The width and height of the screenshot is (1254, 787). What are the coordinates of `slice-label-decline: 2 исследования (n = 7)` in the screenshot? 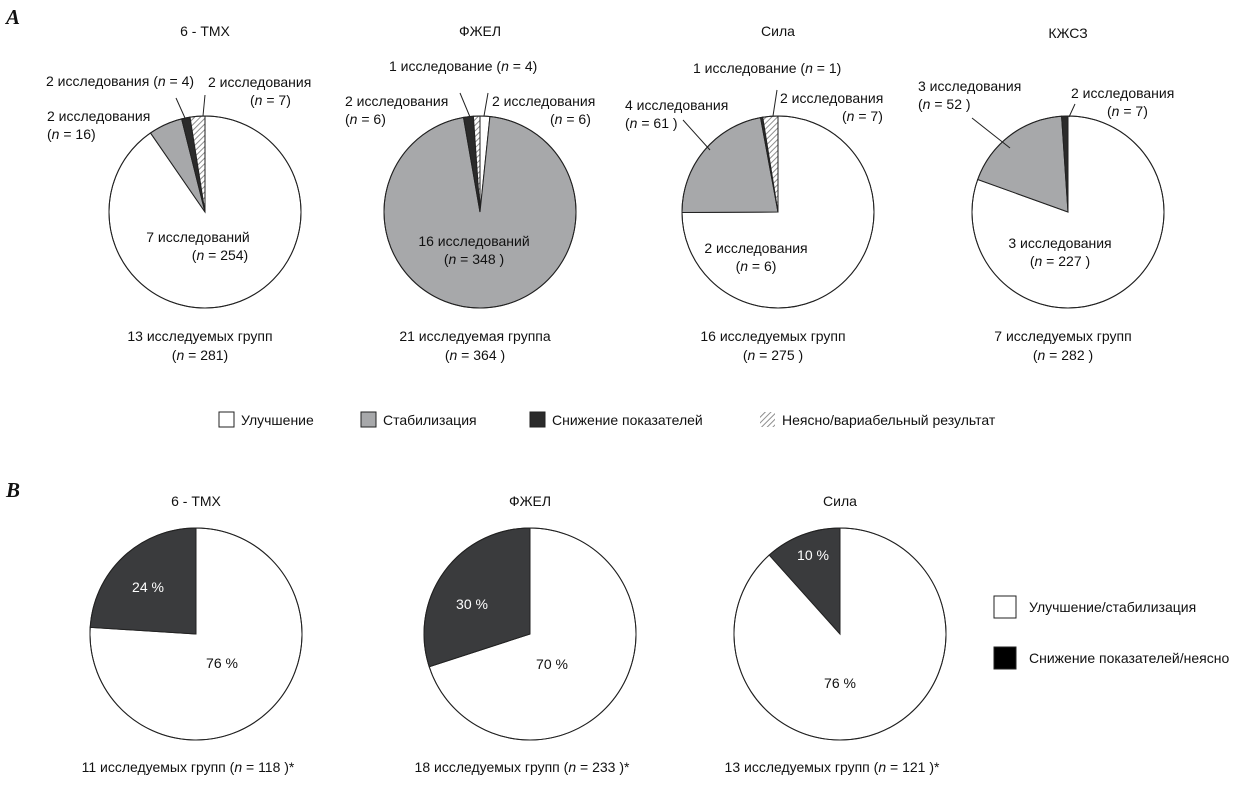 It's located at (1122, 102).